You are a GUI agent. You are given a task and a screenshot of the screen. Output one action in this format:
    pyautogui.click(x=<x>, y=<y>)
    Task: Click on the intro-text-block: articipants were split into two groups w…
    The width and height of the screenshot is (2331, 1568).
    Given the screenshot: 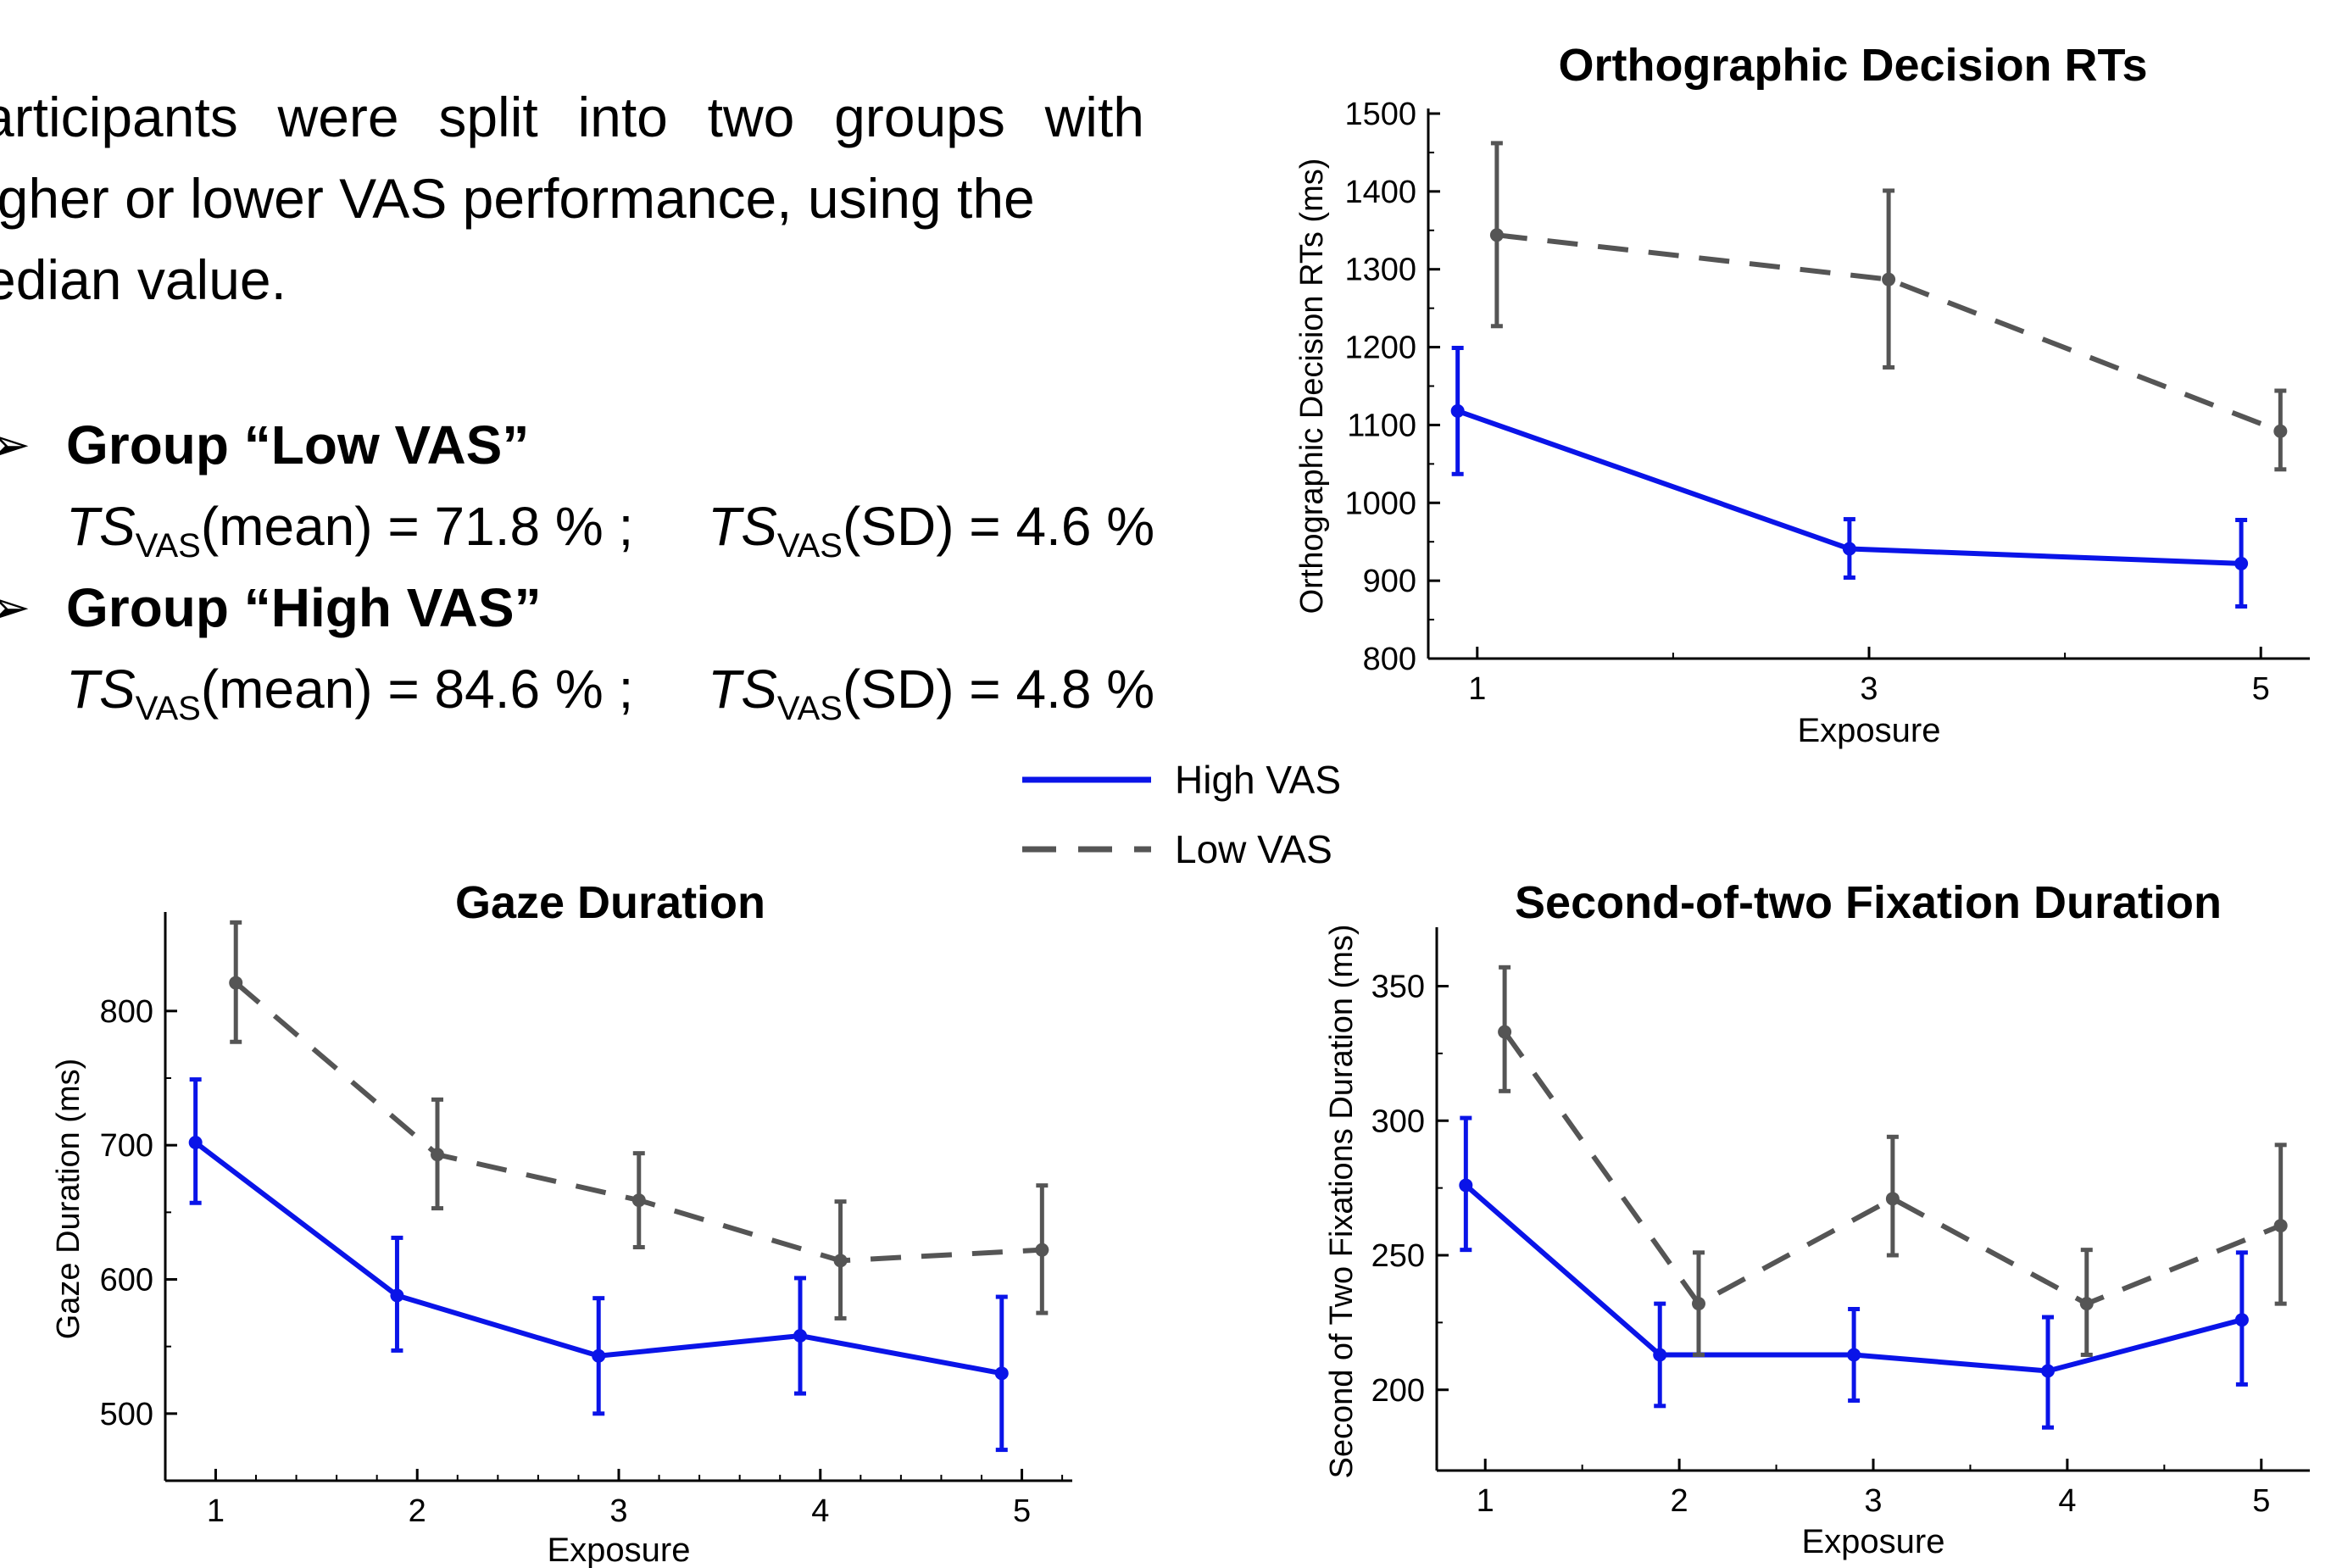 What is the action you would take?
    pyautogui.click(x=602, y=198)
    